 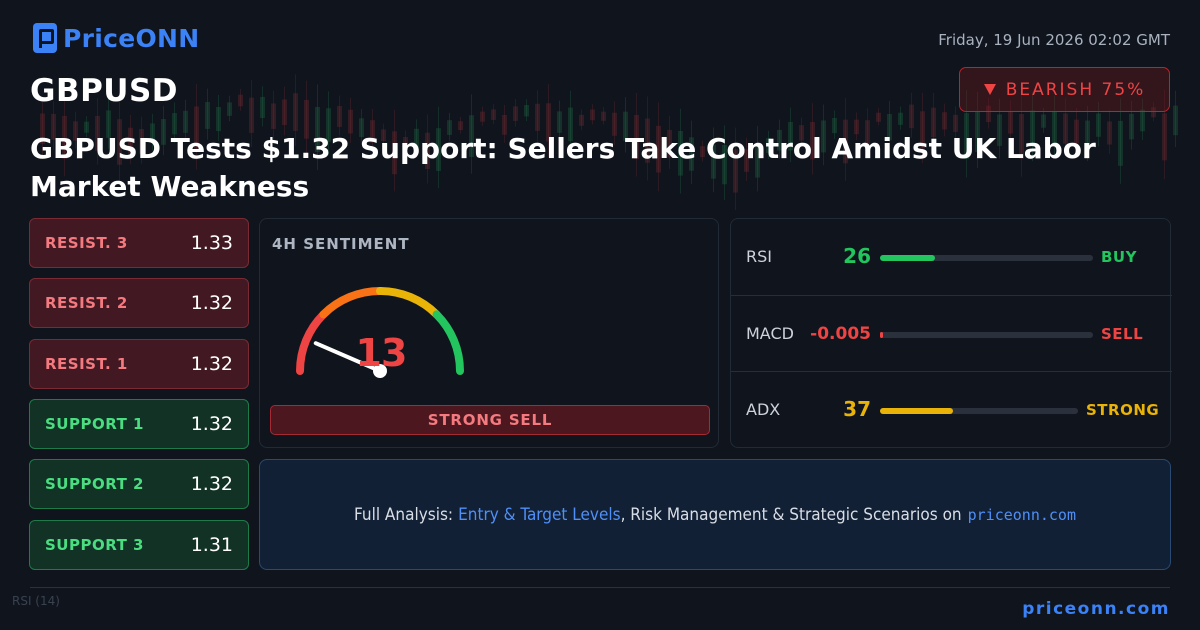 What do you see at coordinates (380, 332) in the screenshot?
I see `sentiment-gauge` at bounding box center [380, 332].